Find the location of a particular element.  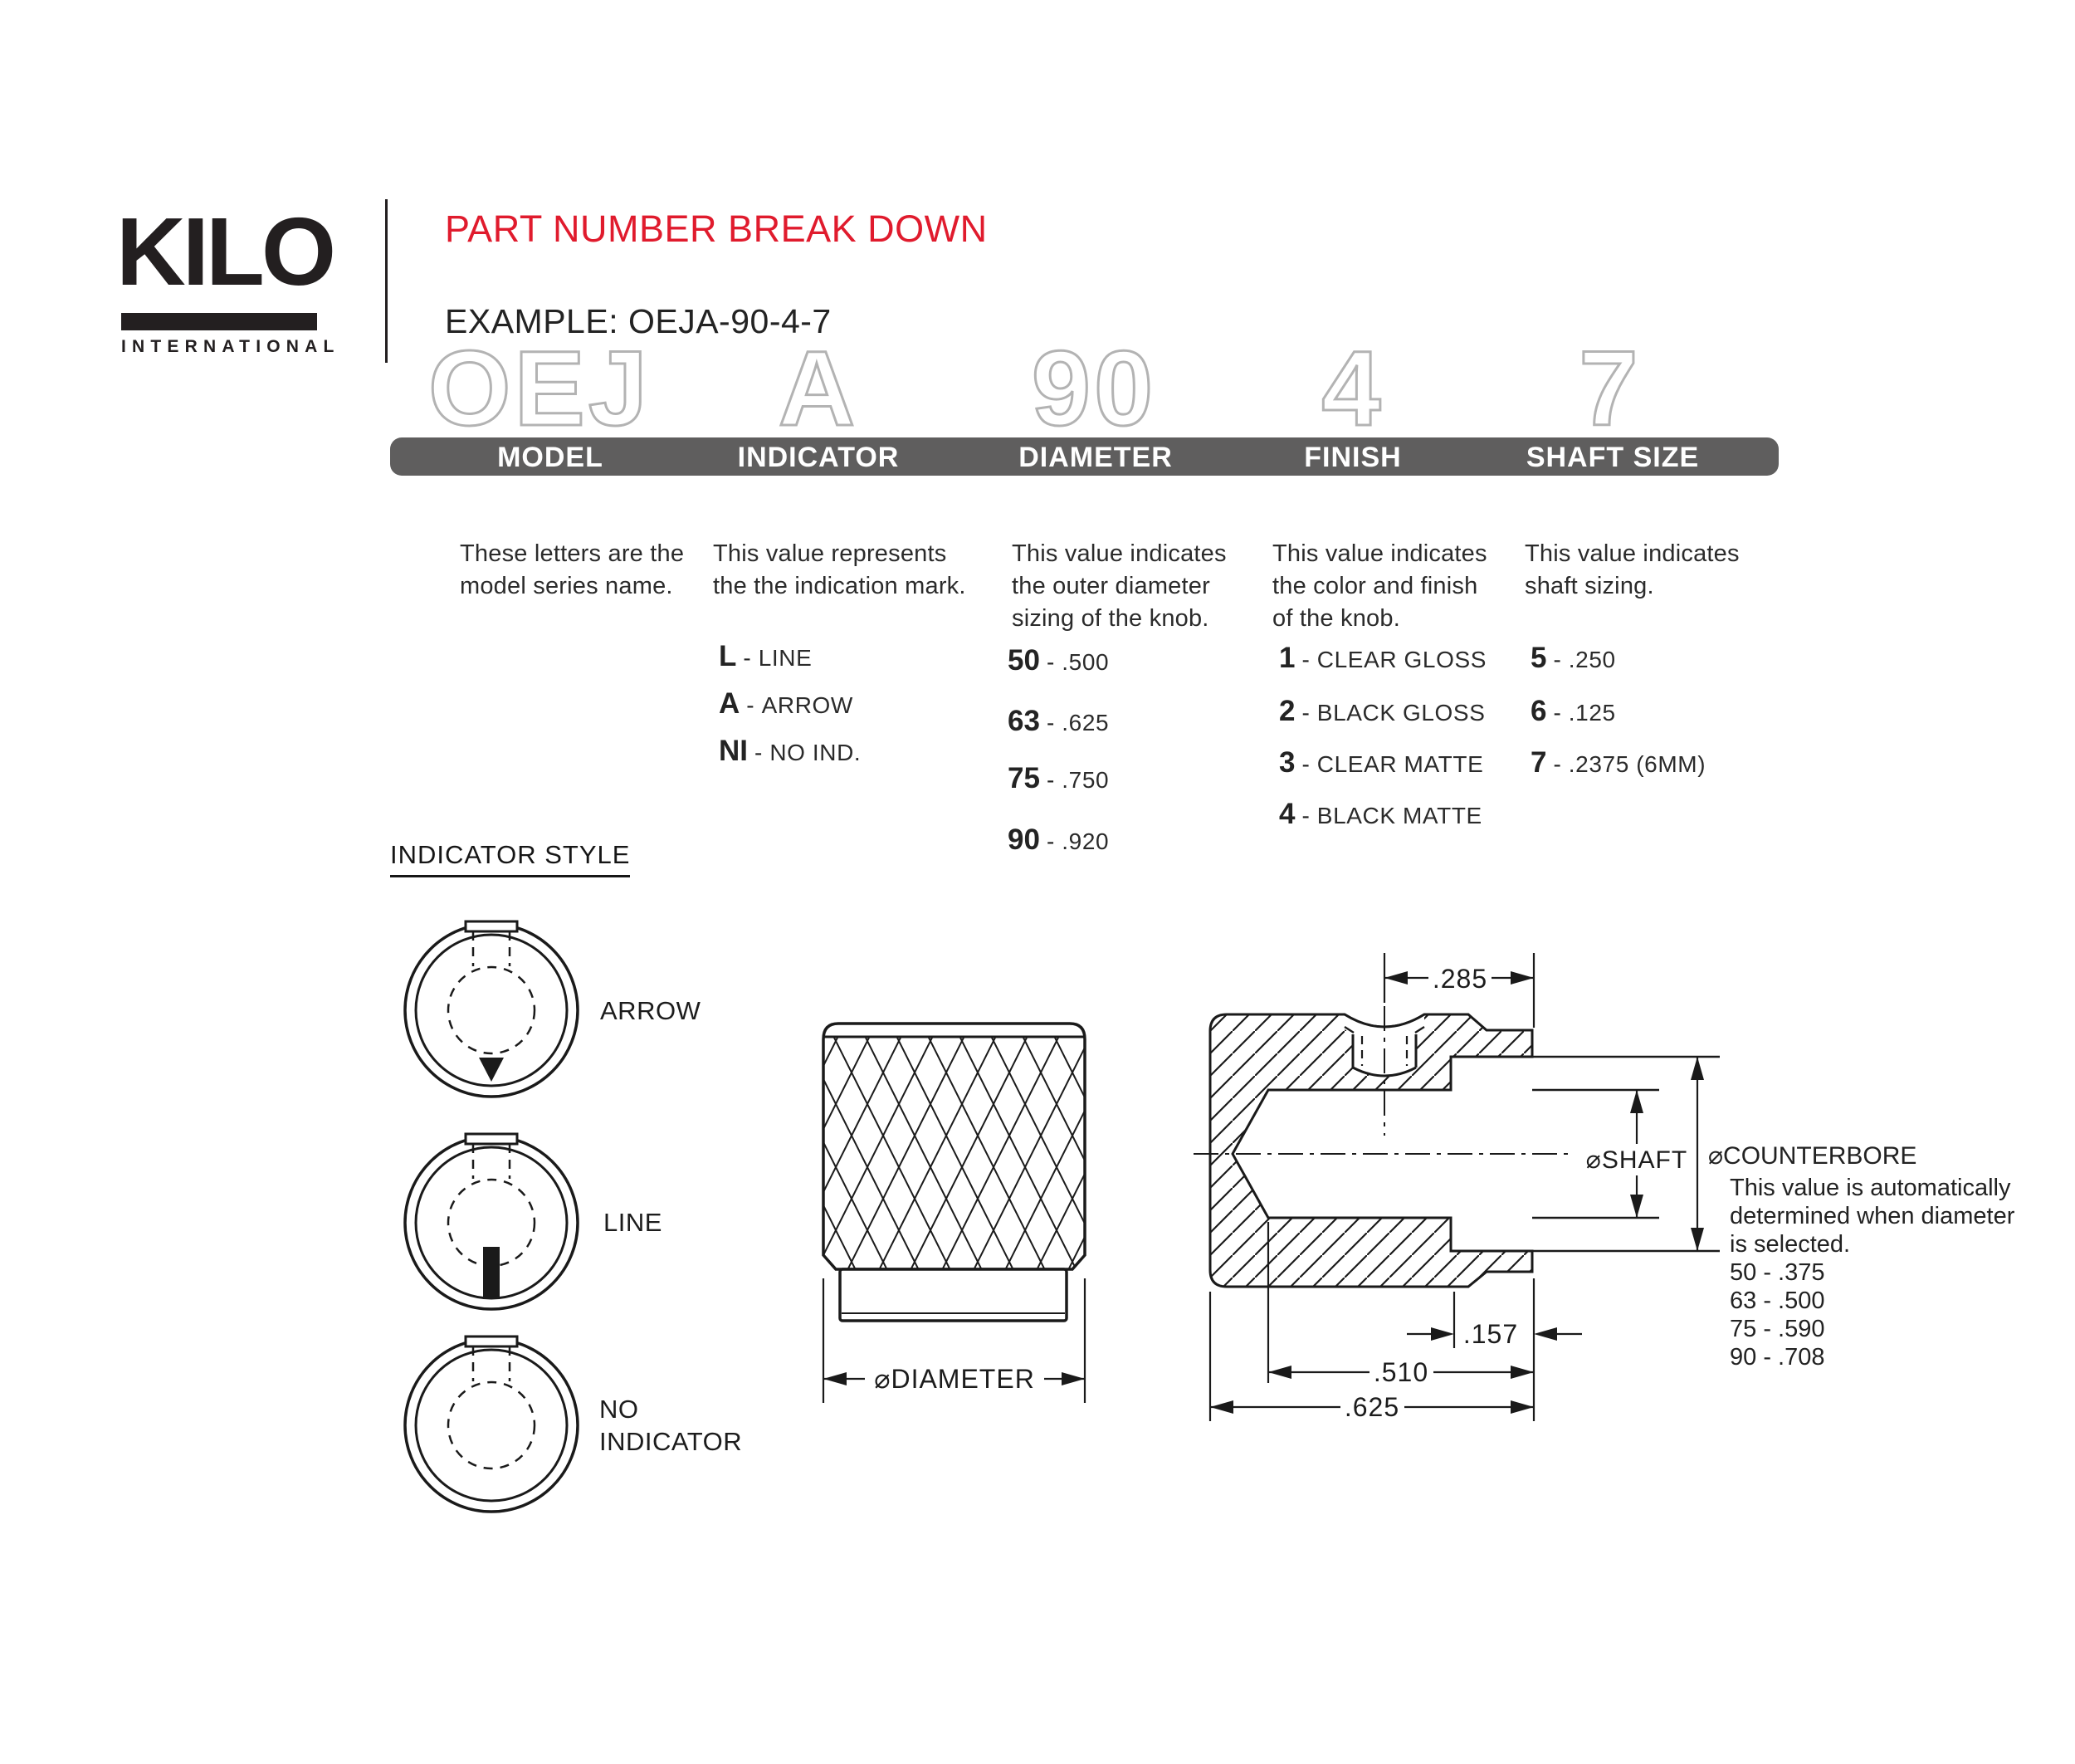

desc-line: the outer diameter is located at coordinates (1111, 586).